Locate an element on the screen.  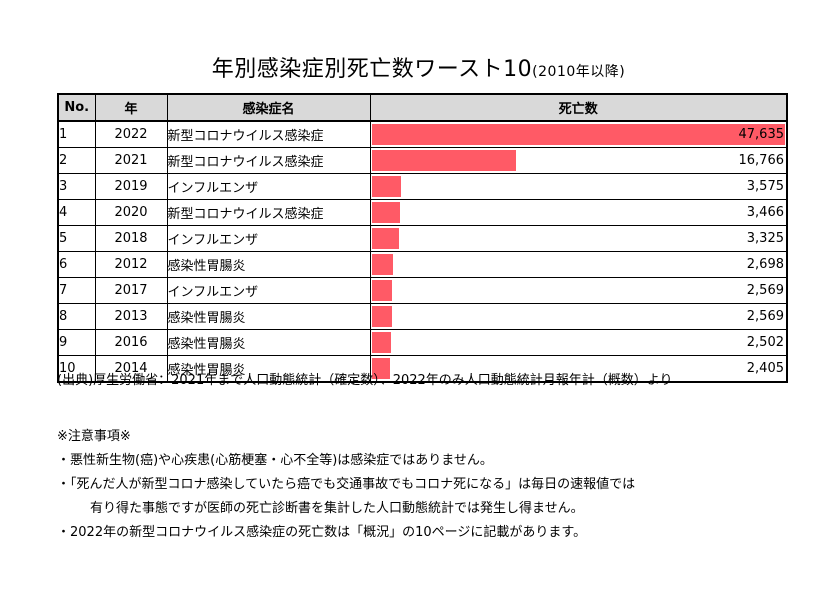
header-year: 年 is located at coordinates (131, 107).